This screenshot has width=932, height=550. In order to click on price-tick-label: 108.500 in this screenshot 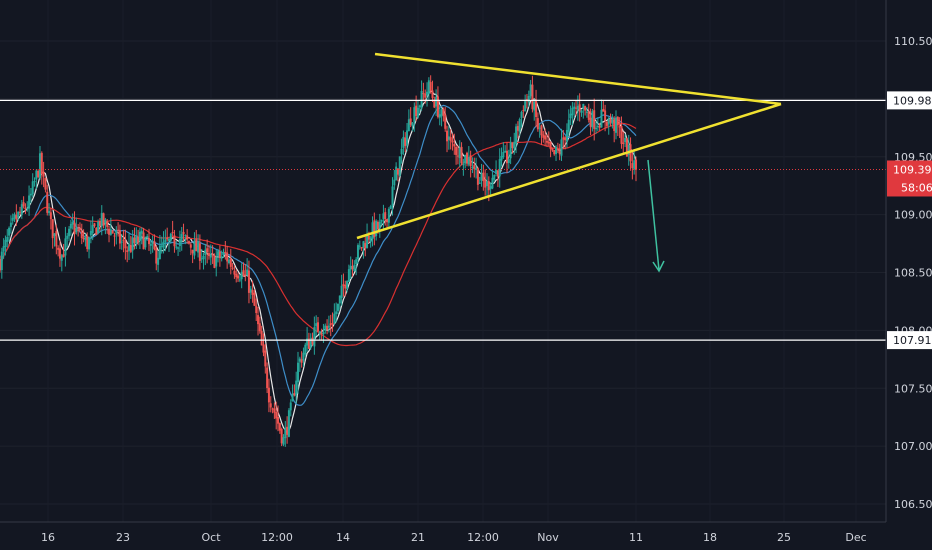, I will do `click(913, 273)`.